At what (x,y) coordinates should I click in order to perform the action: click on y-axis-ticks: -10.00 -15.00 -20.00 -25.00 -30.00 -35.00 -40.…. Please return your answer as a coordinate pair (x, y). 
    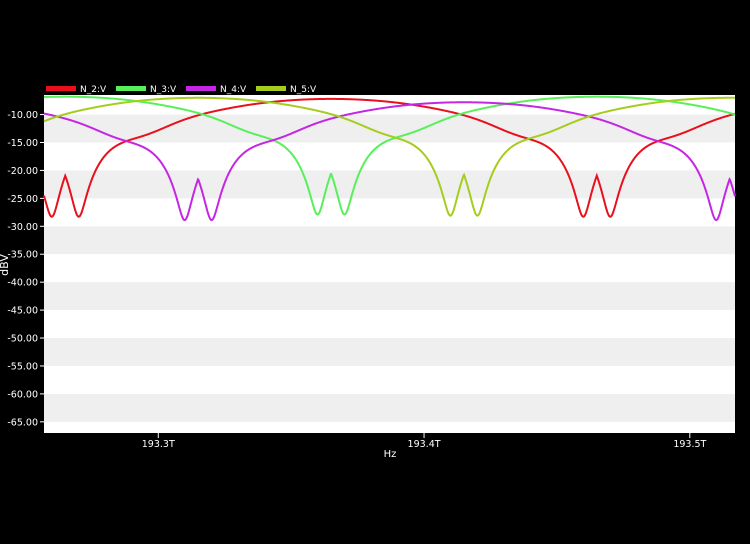
    Looking at the image, I should click on (25, 269).